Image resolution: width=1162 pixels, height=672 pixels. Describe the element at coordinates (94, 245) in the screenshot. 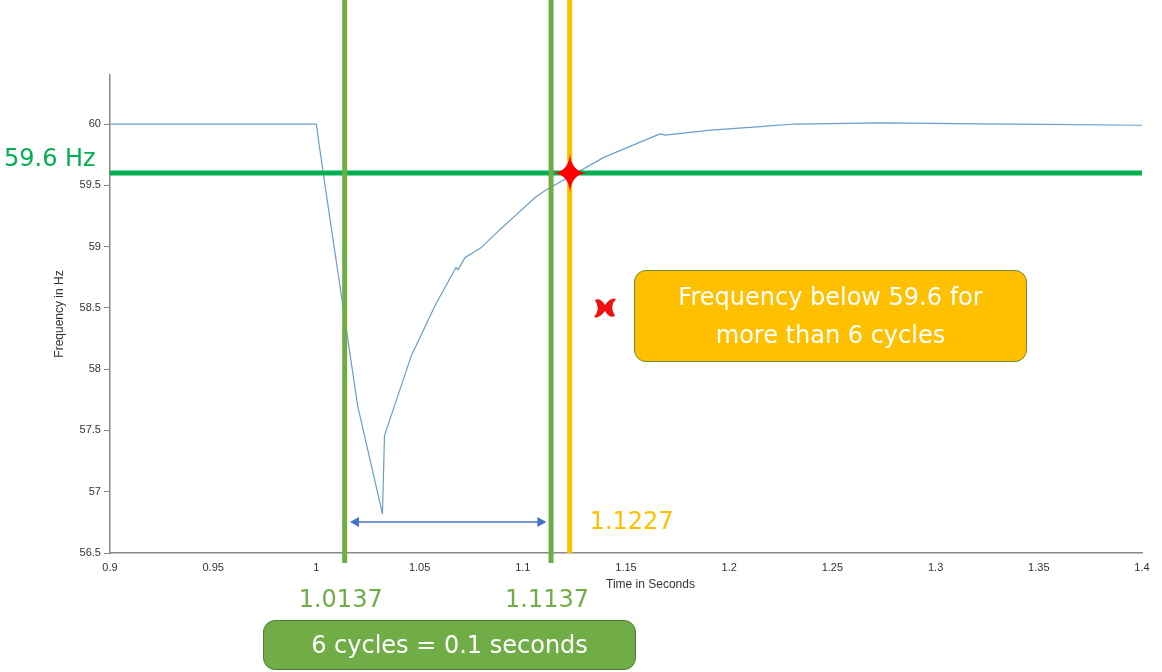

I see `y-tick-label: 59` at that location.